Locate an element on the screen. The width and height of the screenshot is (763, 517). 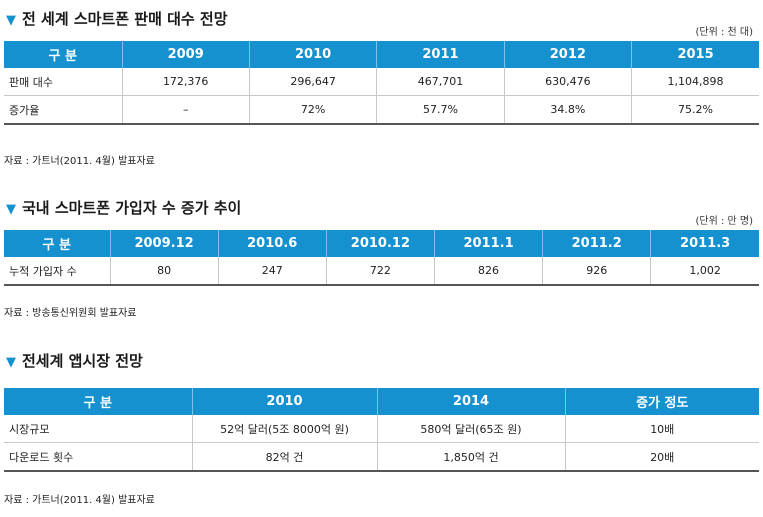
table-header-cell: 2011.2 is located at coordinates (596, 243).